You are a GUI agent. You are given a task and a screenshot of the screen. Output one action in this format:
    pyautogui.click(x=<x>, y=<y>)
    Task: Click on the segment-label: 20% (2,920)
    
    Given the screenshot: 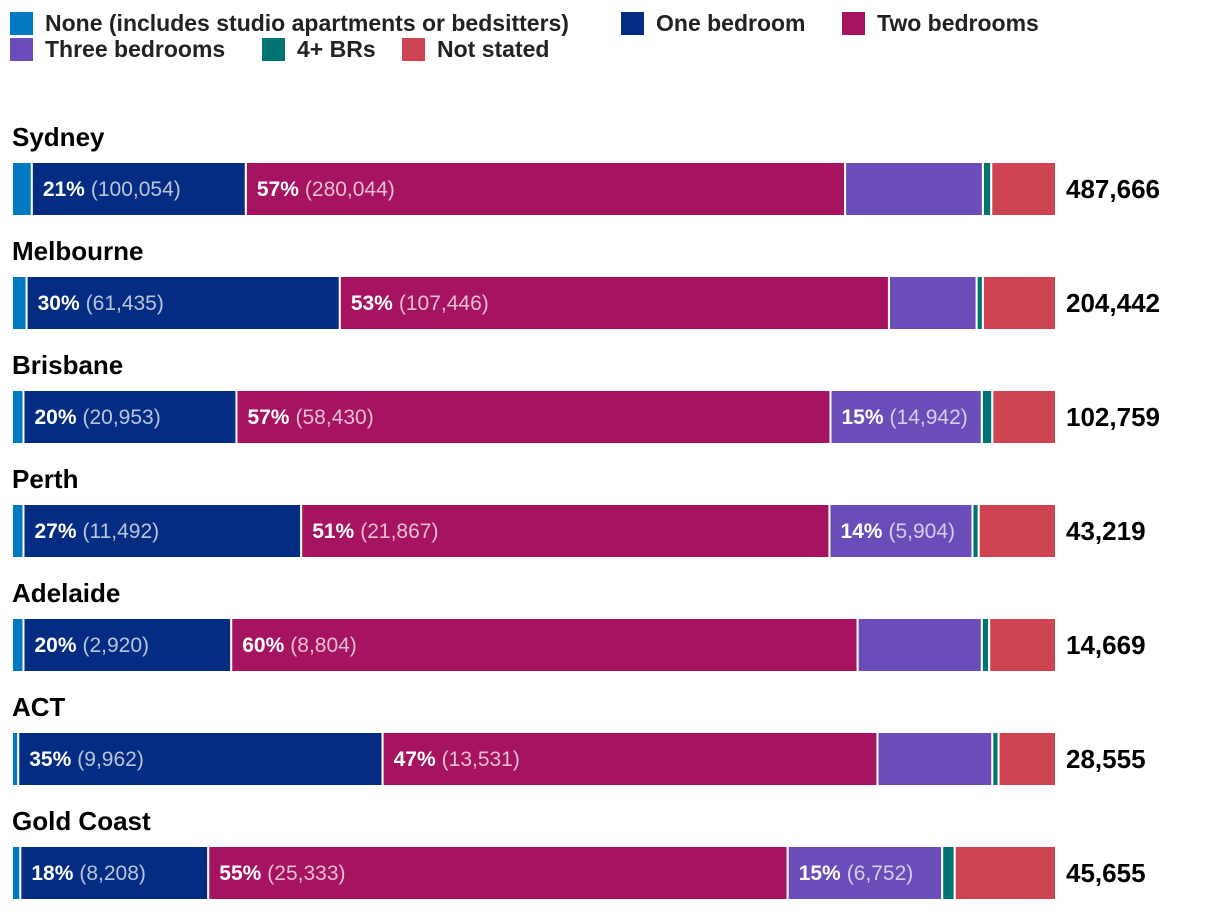 What is the action you would take?
    pyautogui.click(x=91, y=645)
    